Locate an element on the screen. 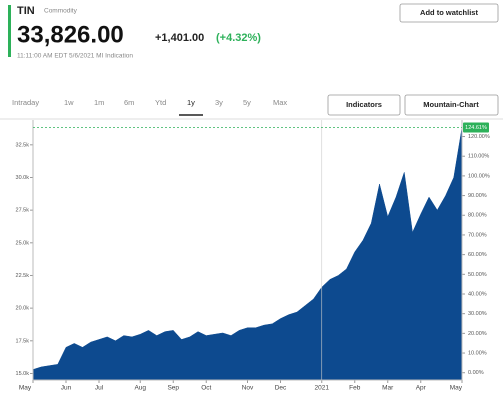 The height and width of the screenshot is (401, 503). x-tick-label: 2021 is located at coordinates (322, 388).